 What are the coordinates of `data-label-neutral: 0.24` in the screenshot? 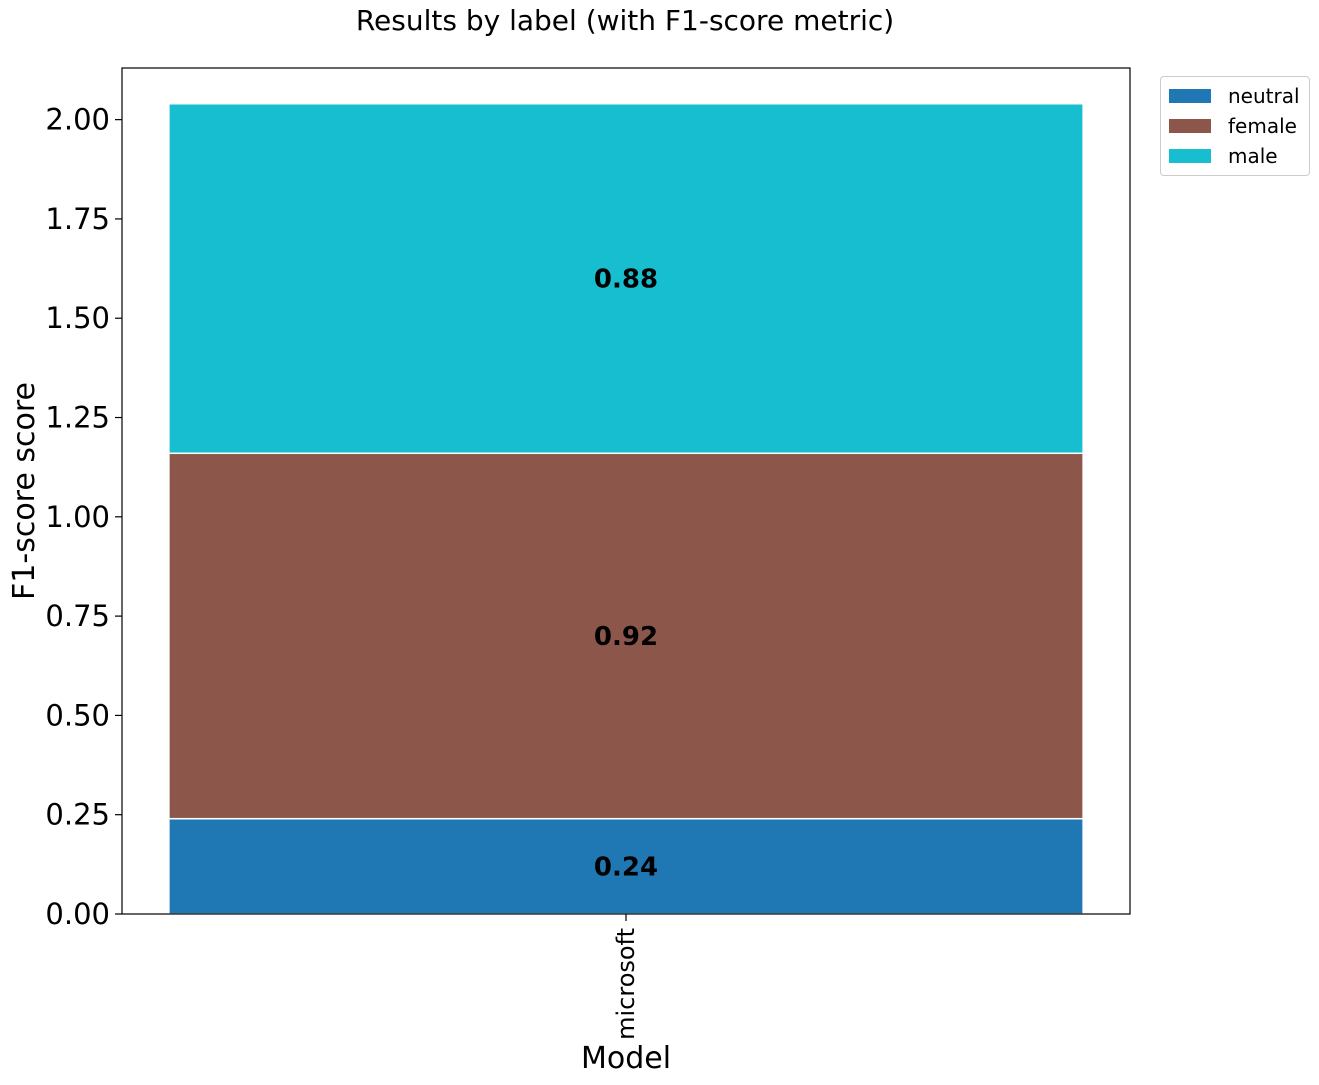 It's located at (626, 867).